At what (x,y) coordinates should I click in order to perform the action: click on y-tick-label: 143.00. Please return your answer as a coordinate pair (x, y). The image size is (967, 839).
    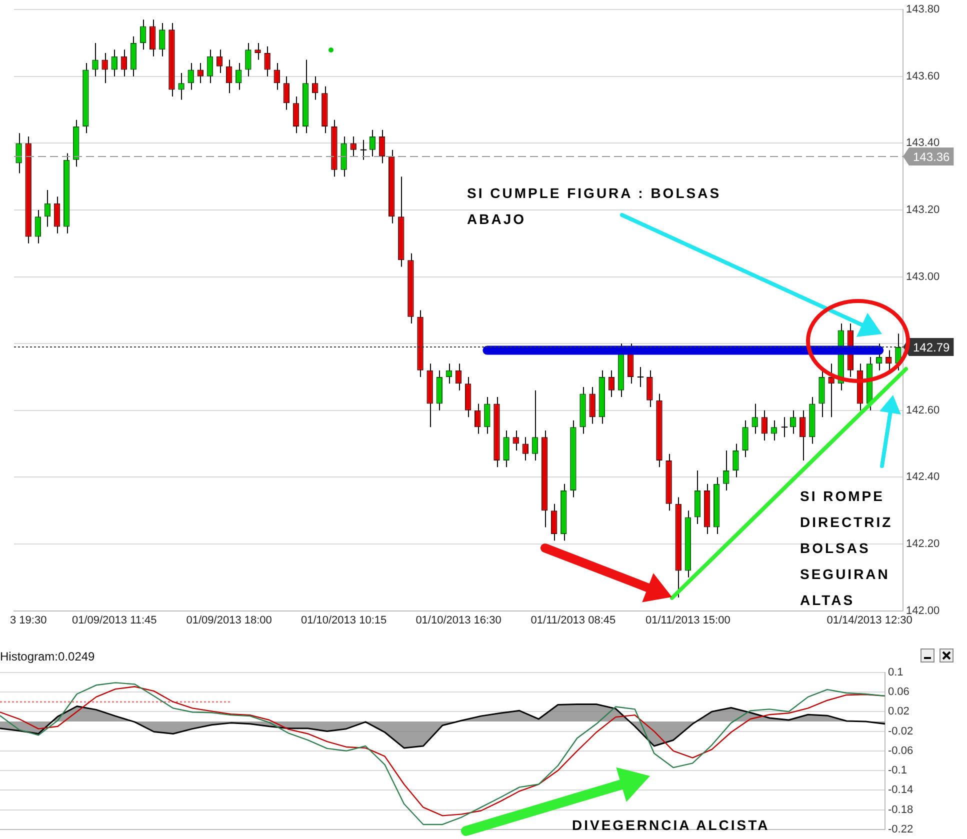
    Looking at the image, I should click on (923, 276).